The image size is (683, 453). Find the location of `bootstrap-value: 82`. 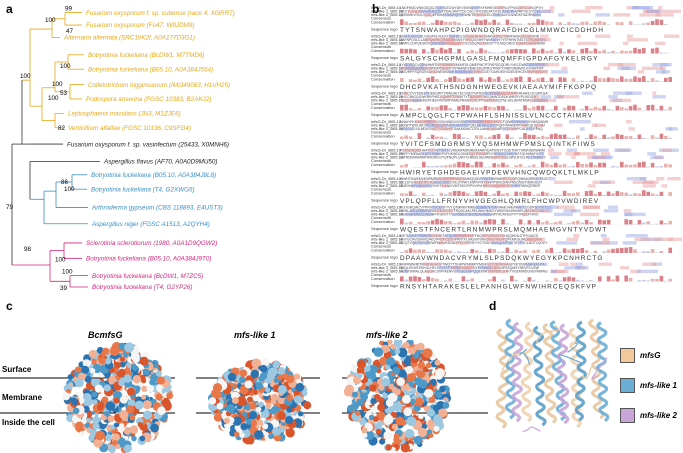

bootstrap-value: 82 is located at coordinates (62, 128).